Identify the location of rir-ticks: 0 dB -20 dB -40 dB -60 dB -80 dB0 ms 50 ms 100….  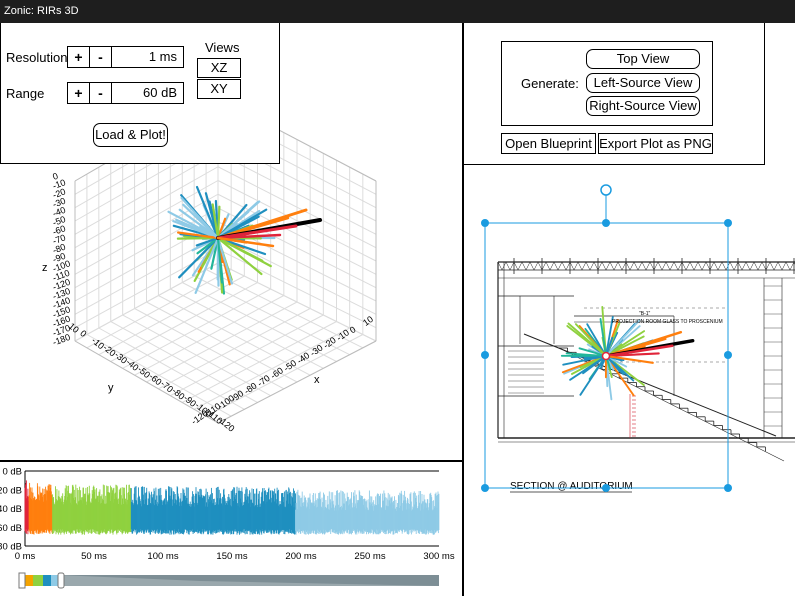
(227, 515).